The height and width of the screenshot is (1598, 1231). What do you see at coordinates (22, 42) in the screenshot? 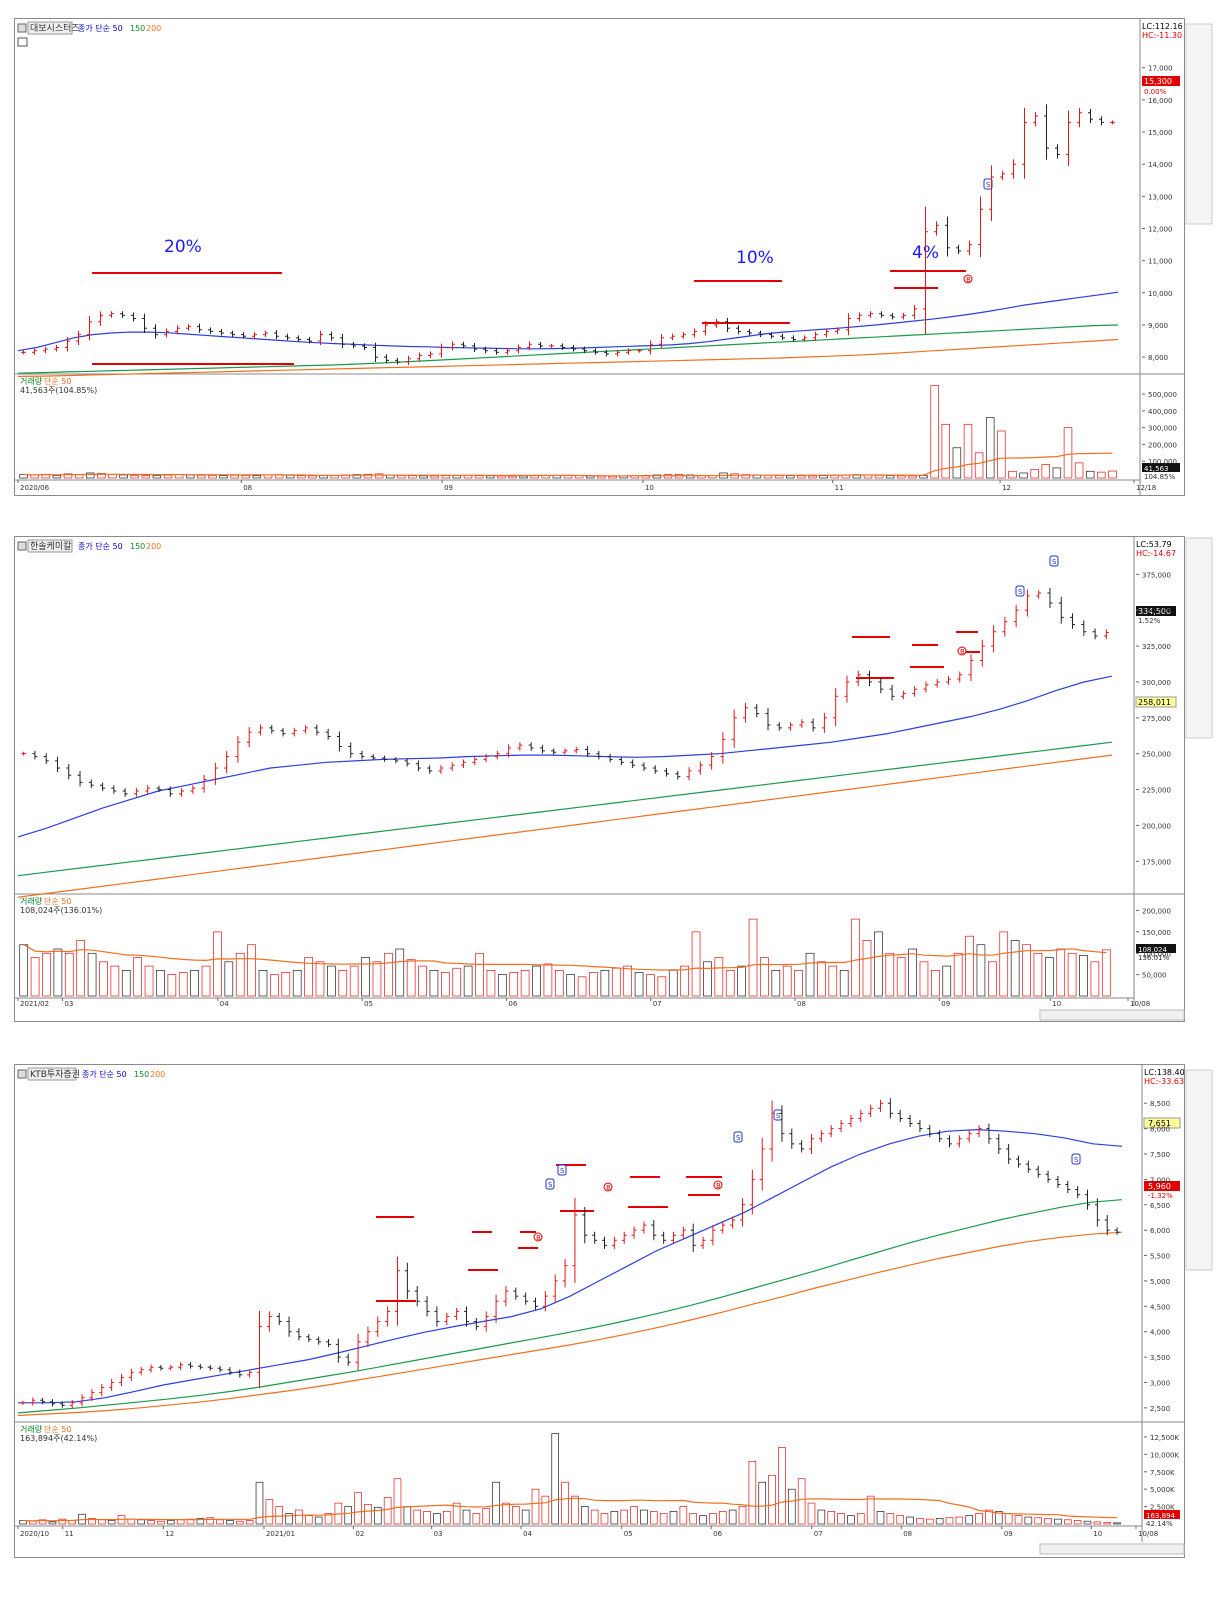
I see `table-icon` at bounding box center [22, 42].